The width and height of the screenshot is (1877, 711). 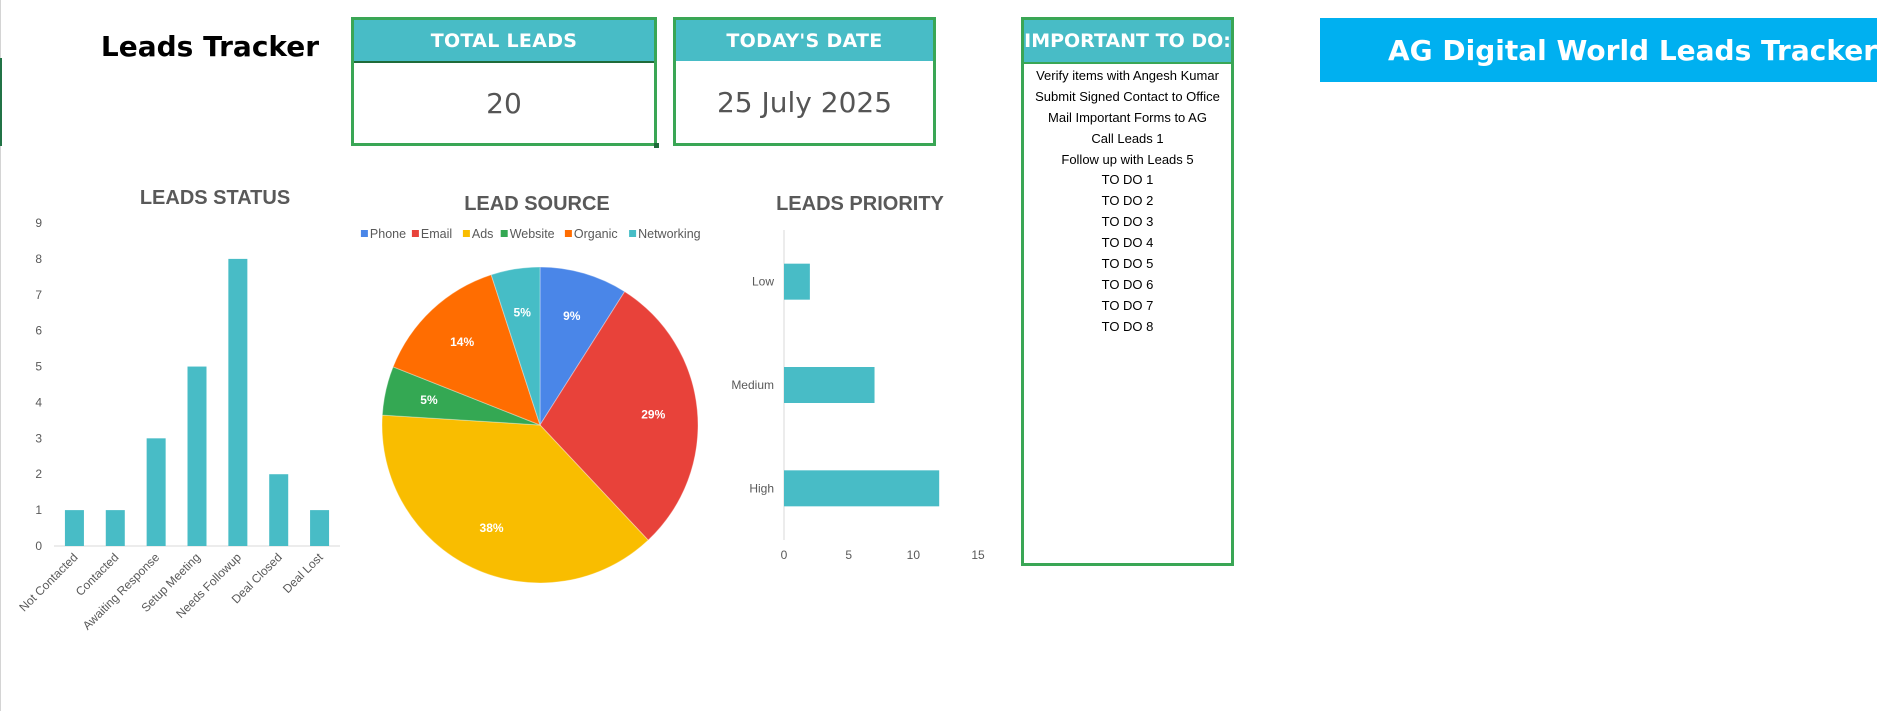 I want to click on todo-item: TO DO 1, so click(x=1127, y=180).